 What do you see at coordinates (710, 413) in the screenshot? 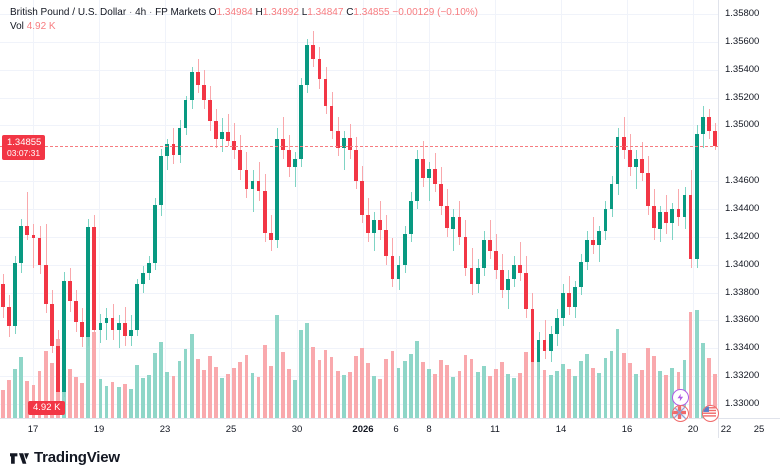
I see `us-flag-icon` at bounding box center [710, 413].